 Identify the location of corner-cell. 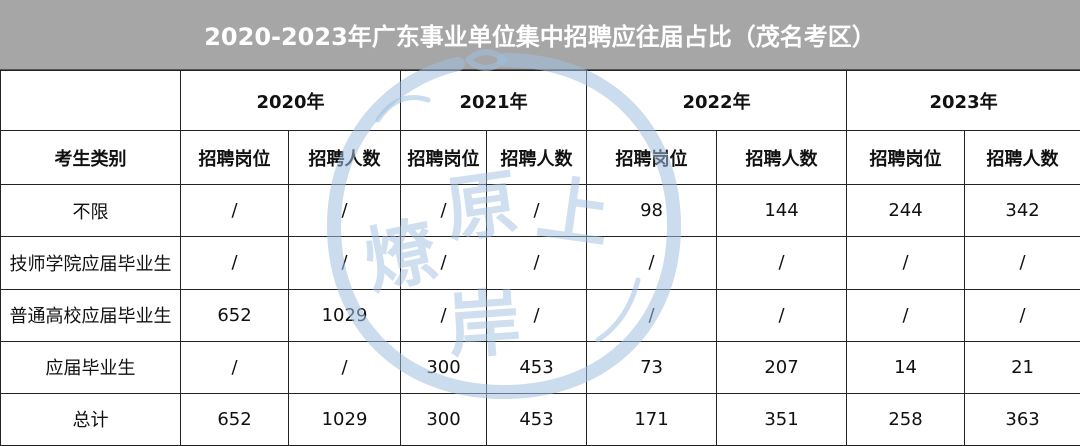
(90, 100).